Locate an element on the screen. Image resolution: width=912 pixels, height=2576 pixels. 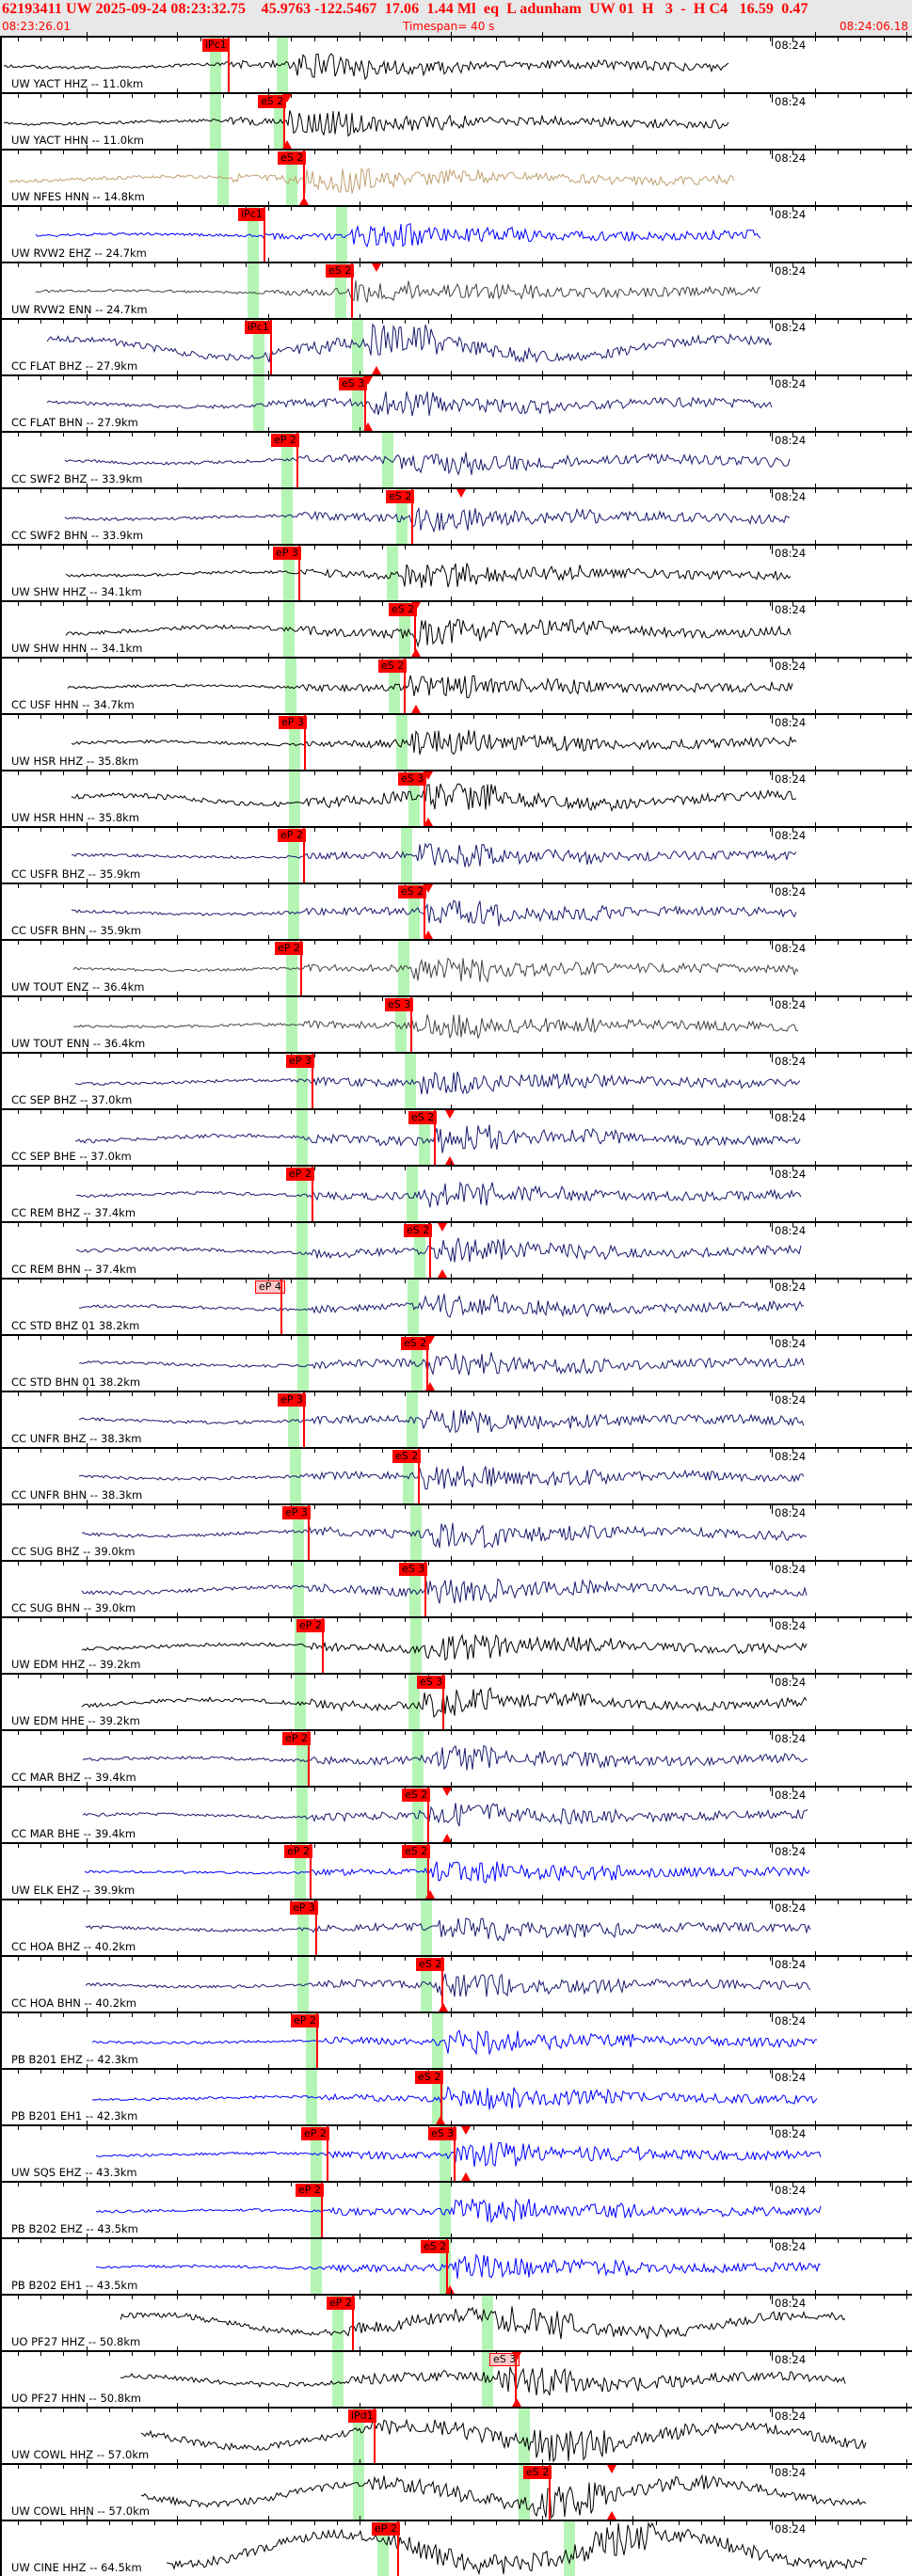
trace-row: iPd1 08:24 UW COWL HHZ -- 57.0km is located at coordinates (457, 2433).